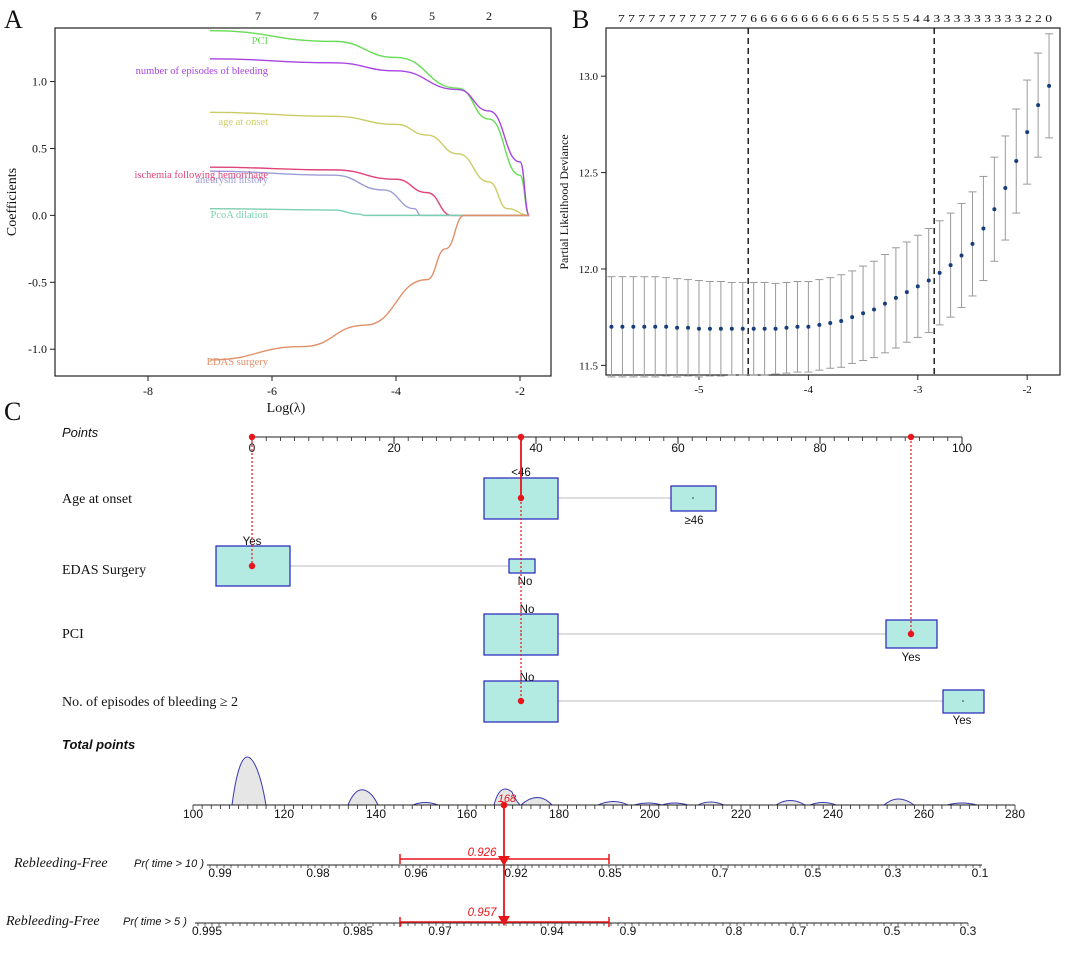  I want to click on total-tick-260: 260, so click(924, 814).